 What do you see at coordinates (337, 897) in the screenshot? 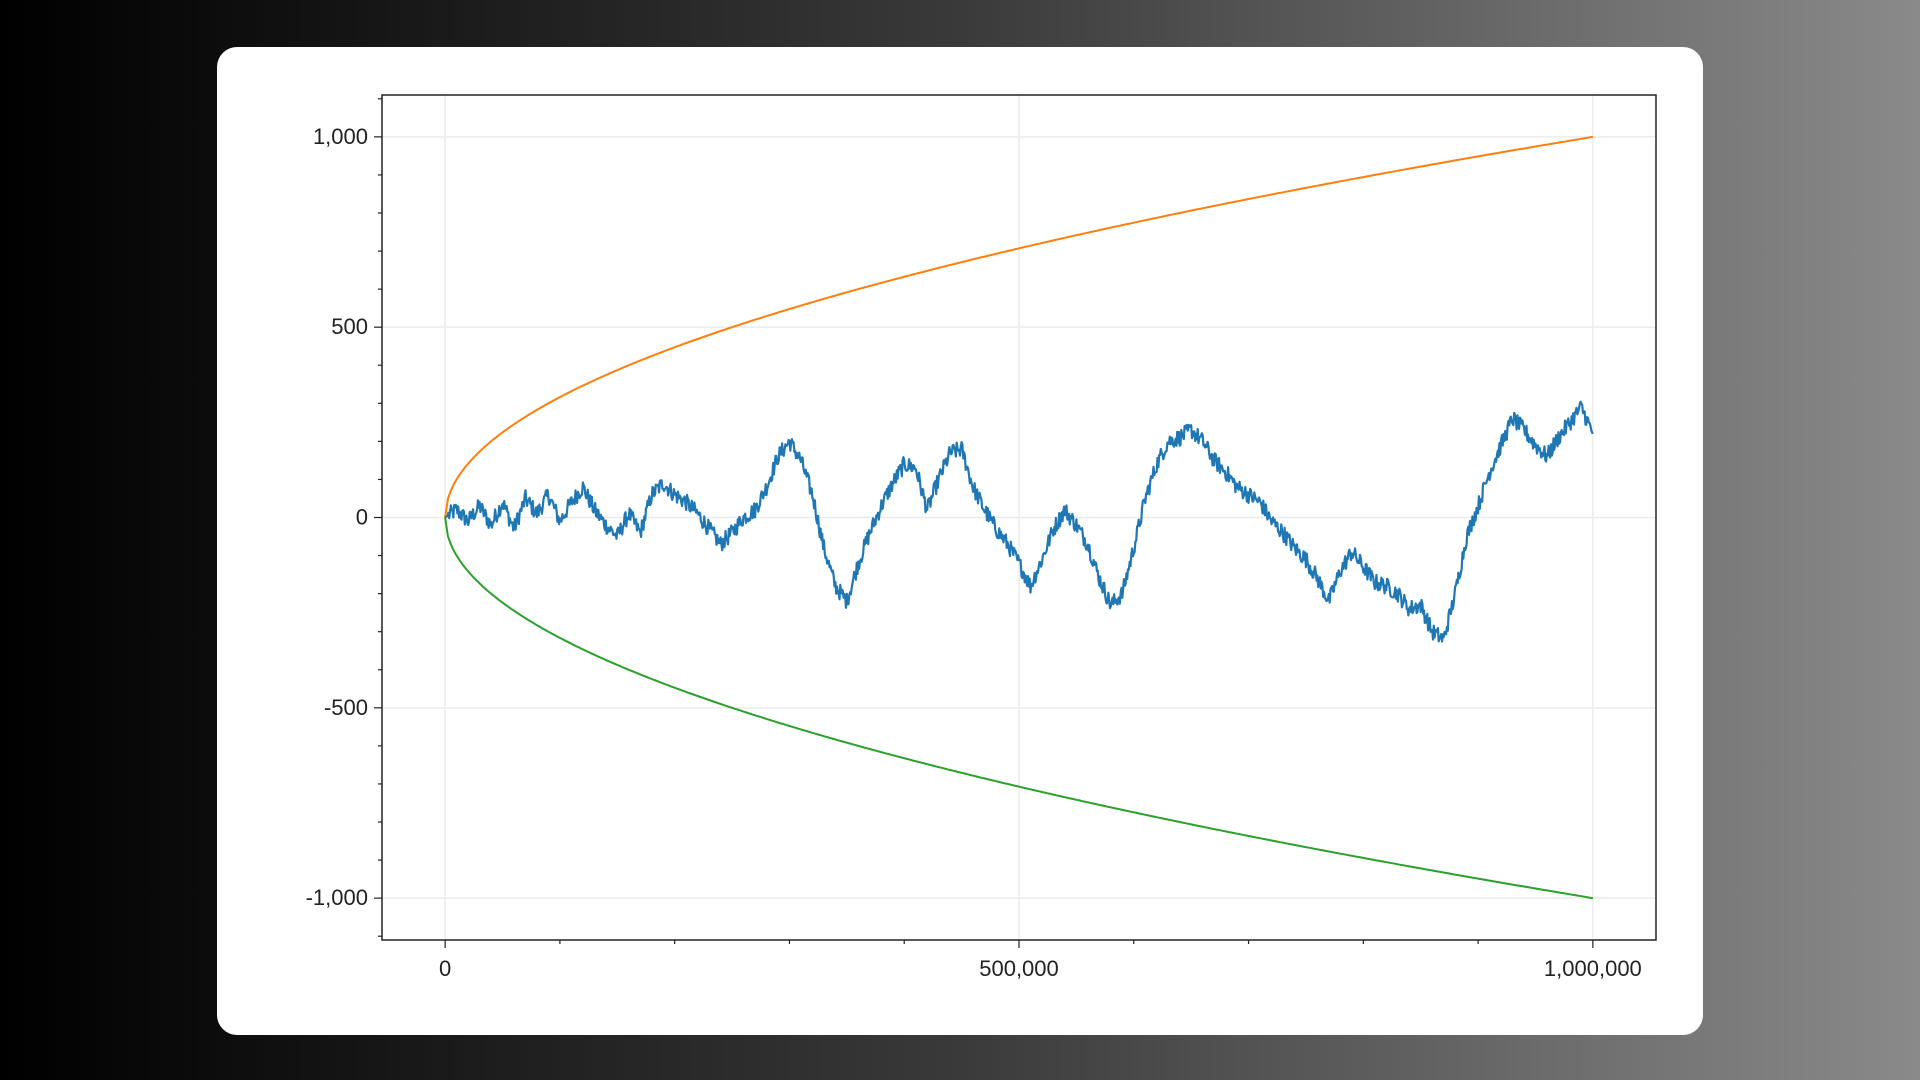
I see `y-tick-label: -1,000` at bounding box center [337, 897].